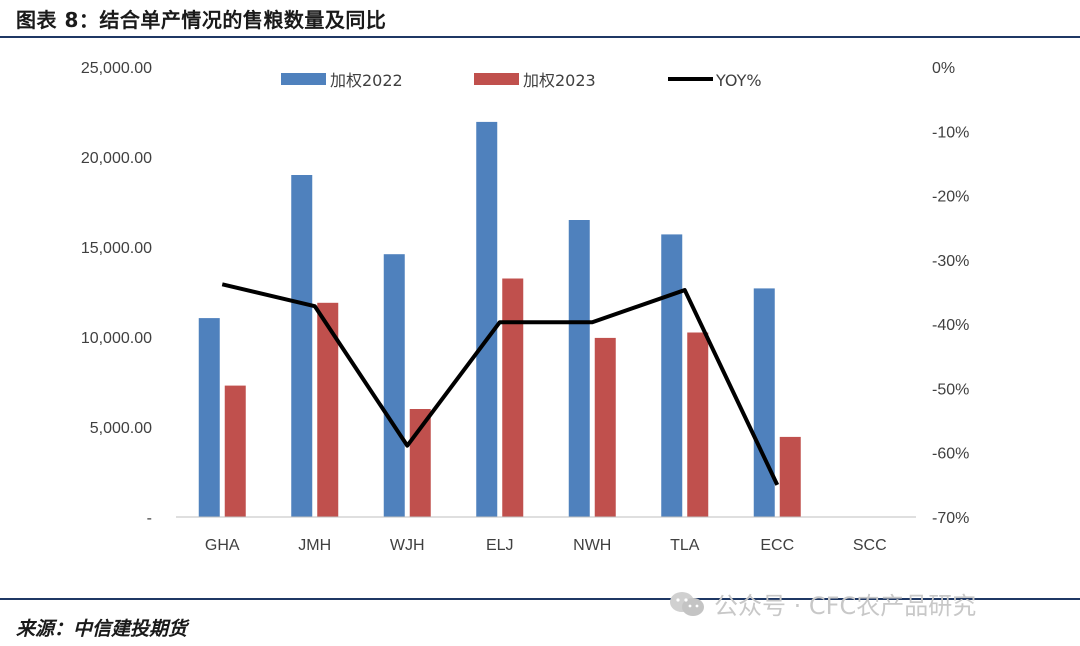 The height and width of the screenshot is (646, 1080). Describe the element at coordinates (738, 80) in the screenshot. I see `legend-label: YOY%` at that location.